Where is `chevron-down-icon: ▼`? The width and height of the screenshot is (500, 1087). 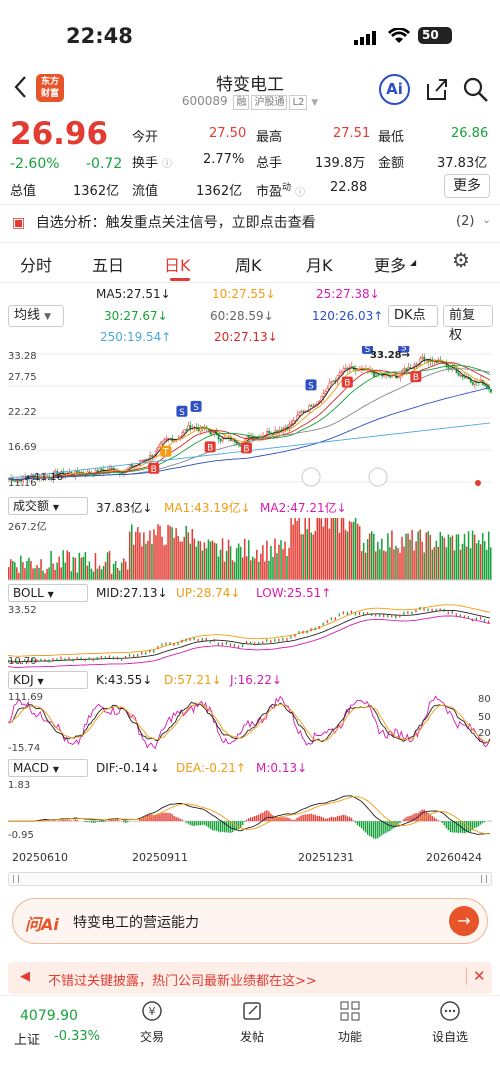 chevron-down-icon: ▼ is located at coordinates (48, 317).